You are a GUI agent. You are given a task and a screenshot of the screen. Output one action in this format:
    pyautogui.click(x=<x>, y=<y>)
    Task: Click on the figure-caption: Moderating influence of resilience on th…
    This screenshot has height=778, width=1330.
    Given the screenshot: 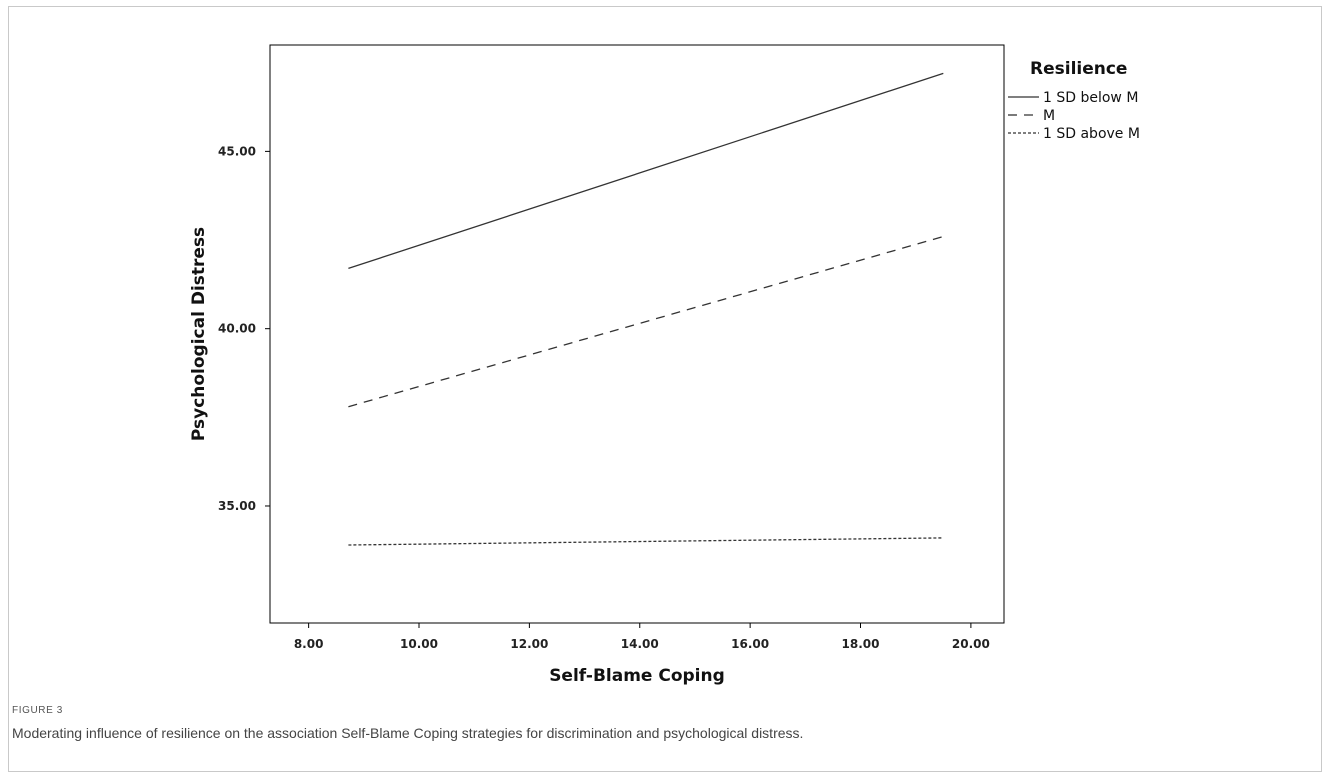 What is the action you would take?
    pyautogui.click(x=407, y=733)
    